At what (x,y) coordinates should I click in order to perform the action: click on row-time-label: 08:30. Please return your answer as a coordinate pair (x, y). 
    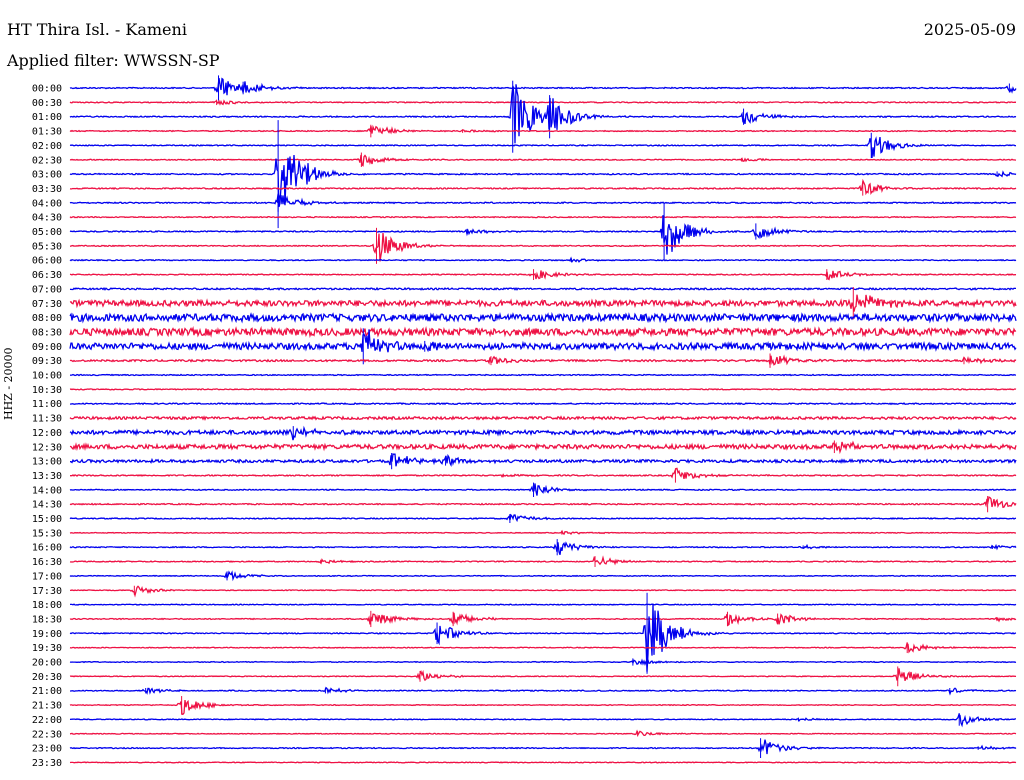
    Looking at the image, I should click on (47, 332).